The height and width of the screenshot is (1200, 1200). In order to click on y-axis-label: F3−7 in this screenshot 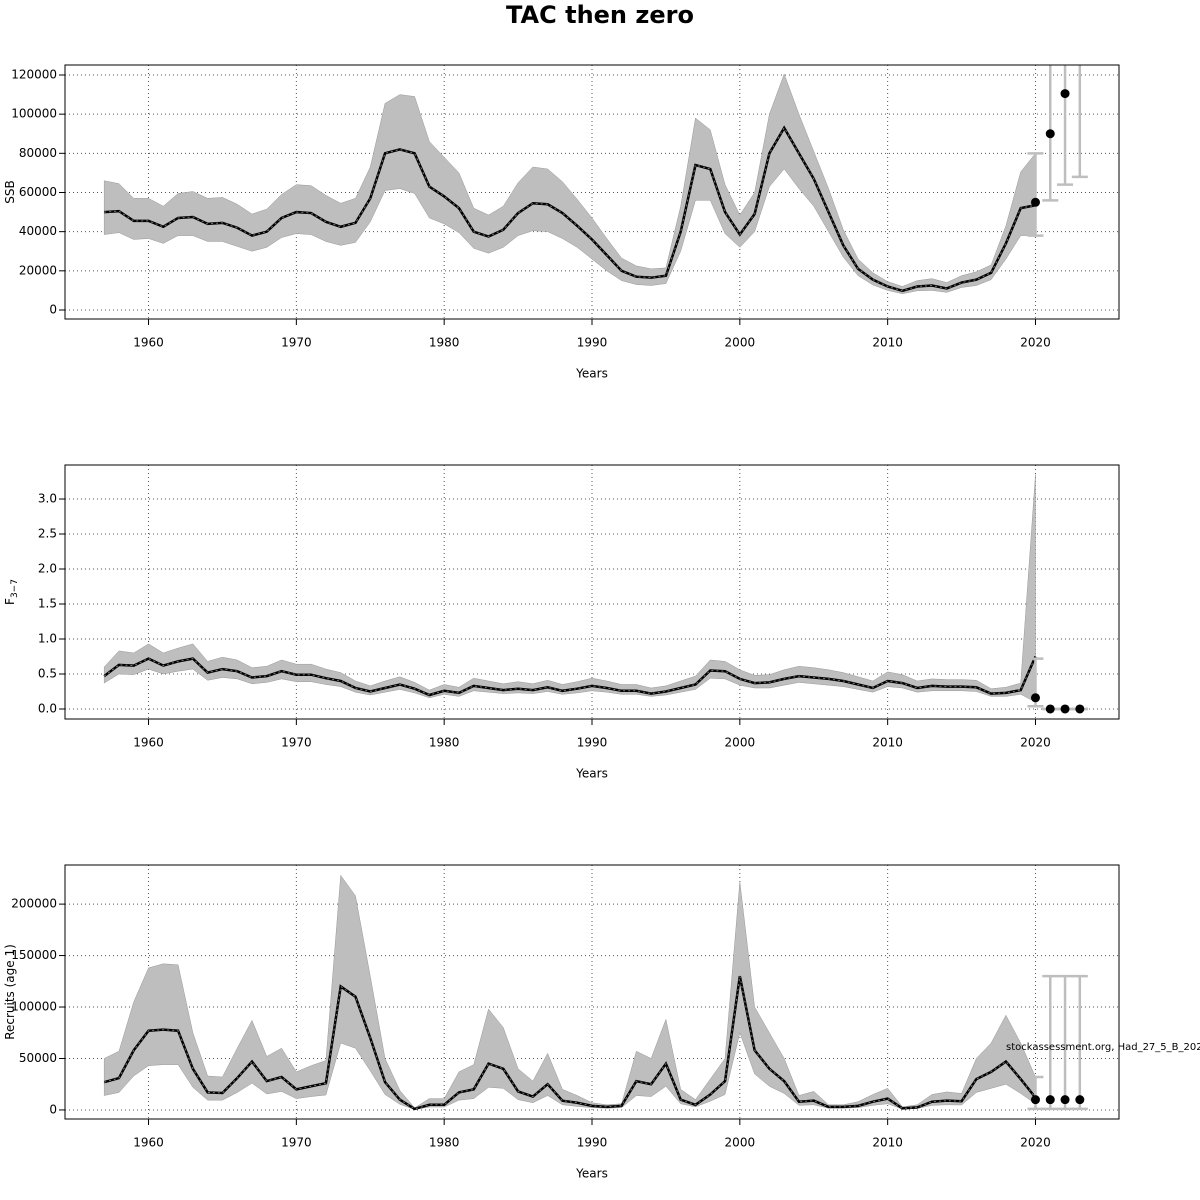, I will do `click(11, 592)`.